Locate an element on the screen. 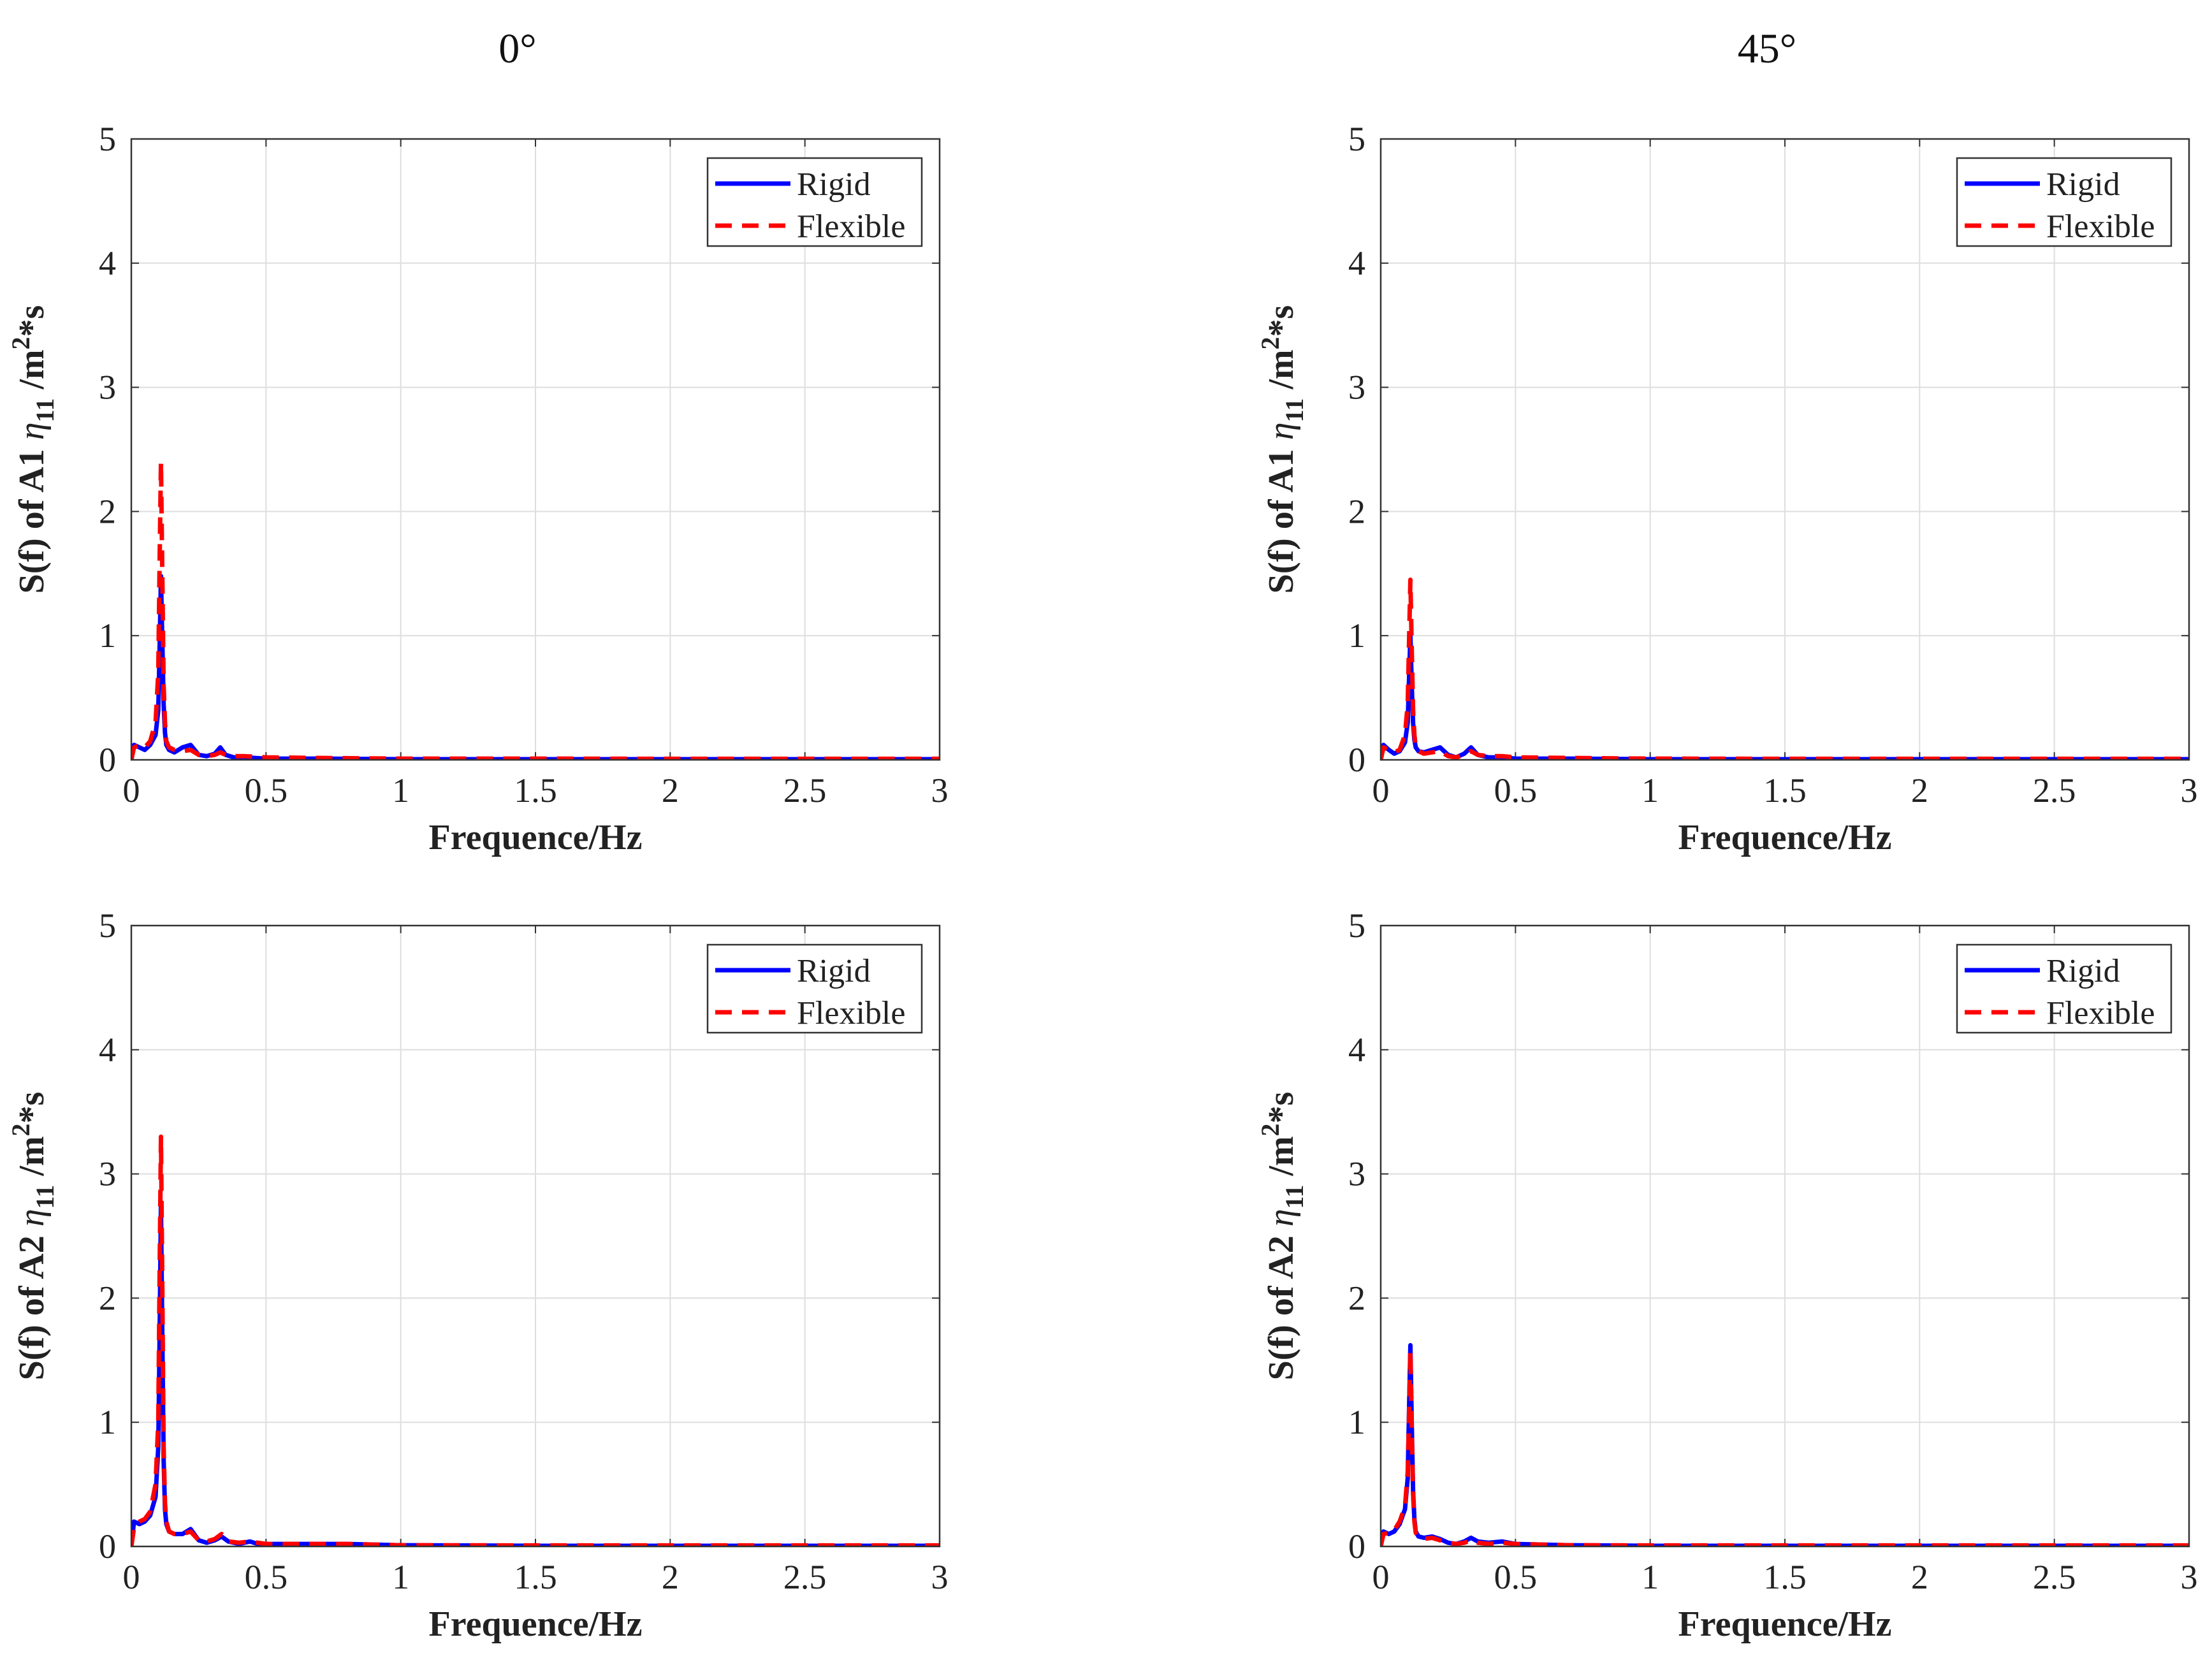  y-axis-label: S(f) of A1 η11 /m2*s is located at coordinates (1282, 449).